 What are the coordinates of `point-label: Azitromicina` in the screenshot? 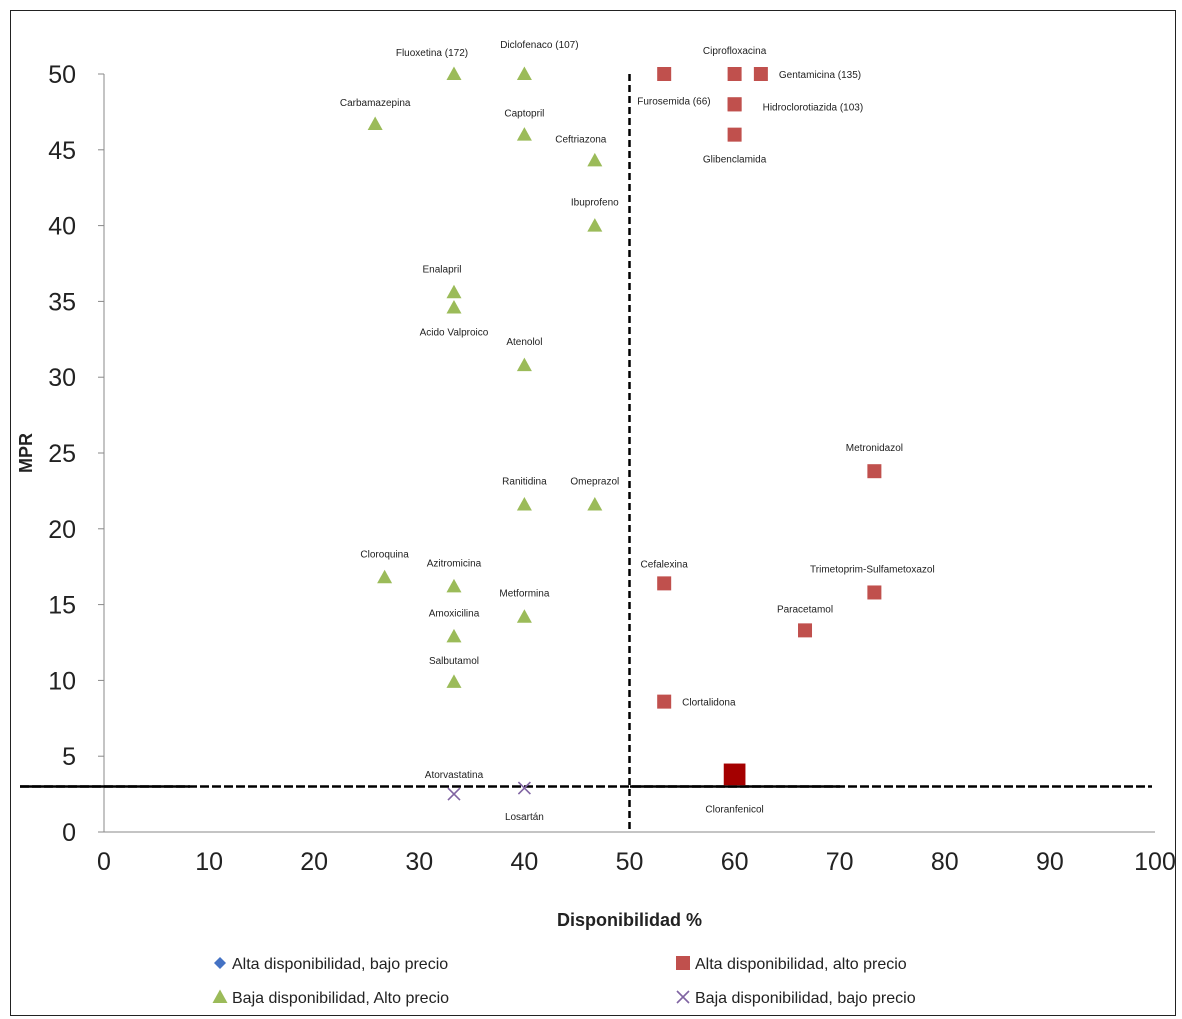 It's located at (454, 563).